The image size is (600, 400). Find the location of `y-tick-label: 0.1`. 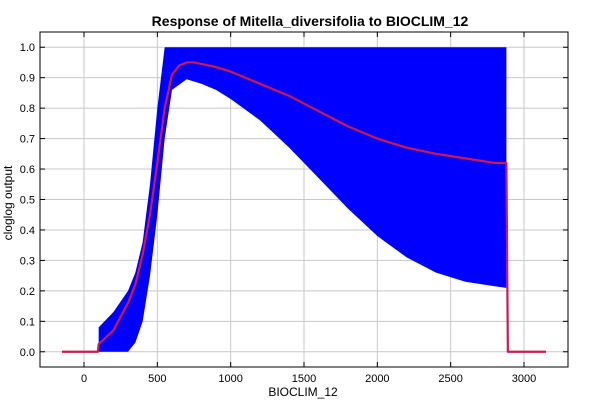

y-tick-label: 0.1 is located at coordinates (27, 322).